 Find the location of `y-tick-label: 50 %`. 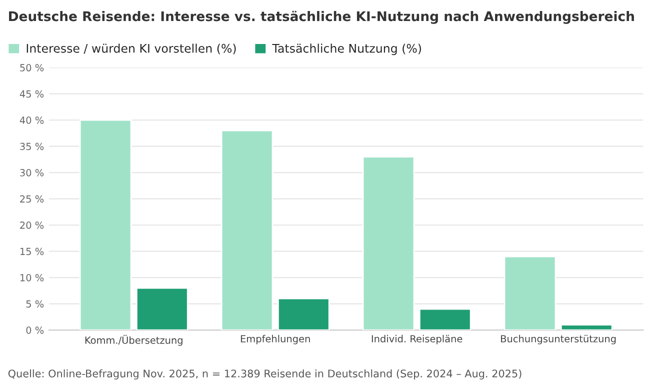

y-tick-label: 50 % is located at coordinates (32, 68).